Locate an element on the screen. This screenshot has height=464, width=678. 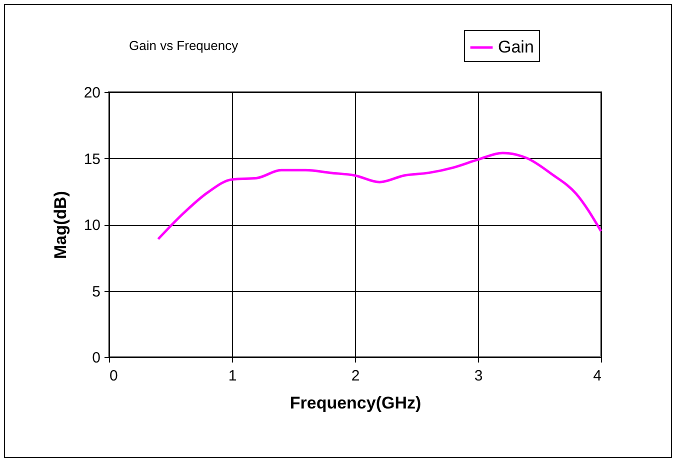
y-axis-title: Mag(dB) is located at coordinates (60, 225).